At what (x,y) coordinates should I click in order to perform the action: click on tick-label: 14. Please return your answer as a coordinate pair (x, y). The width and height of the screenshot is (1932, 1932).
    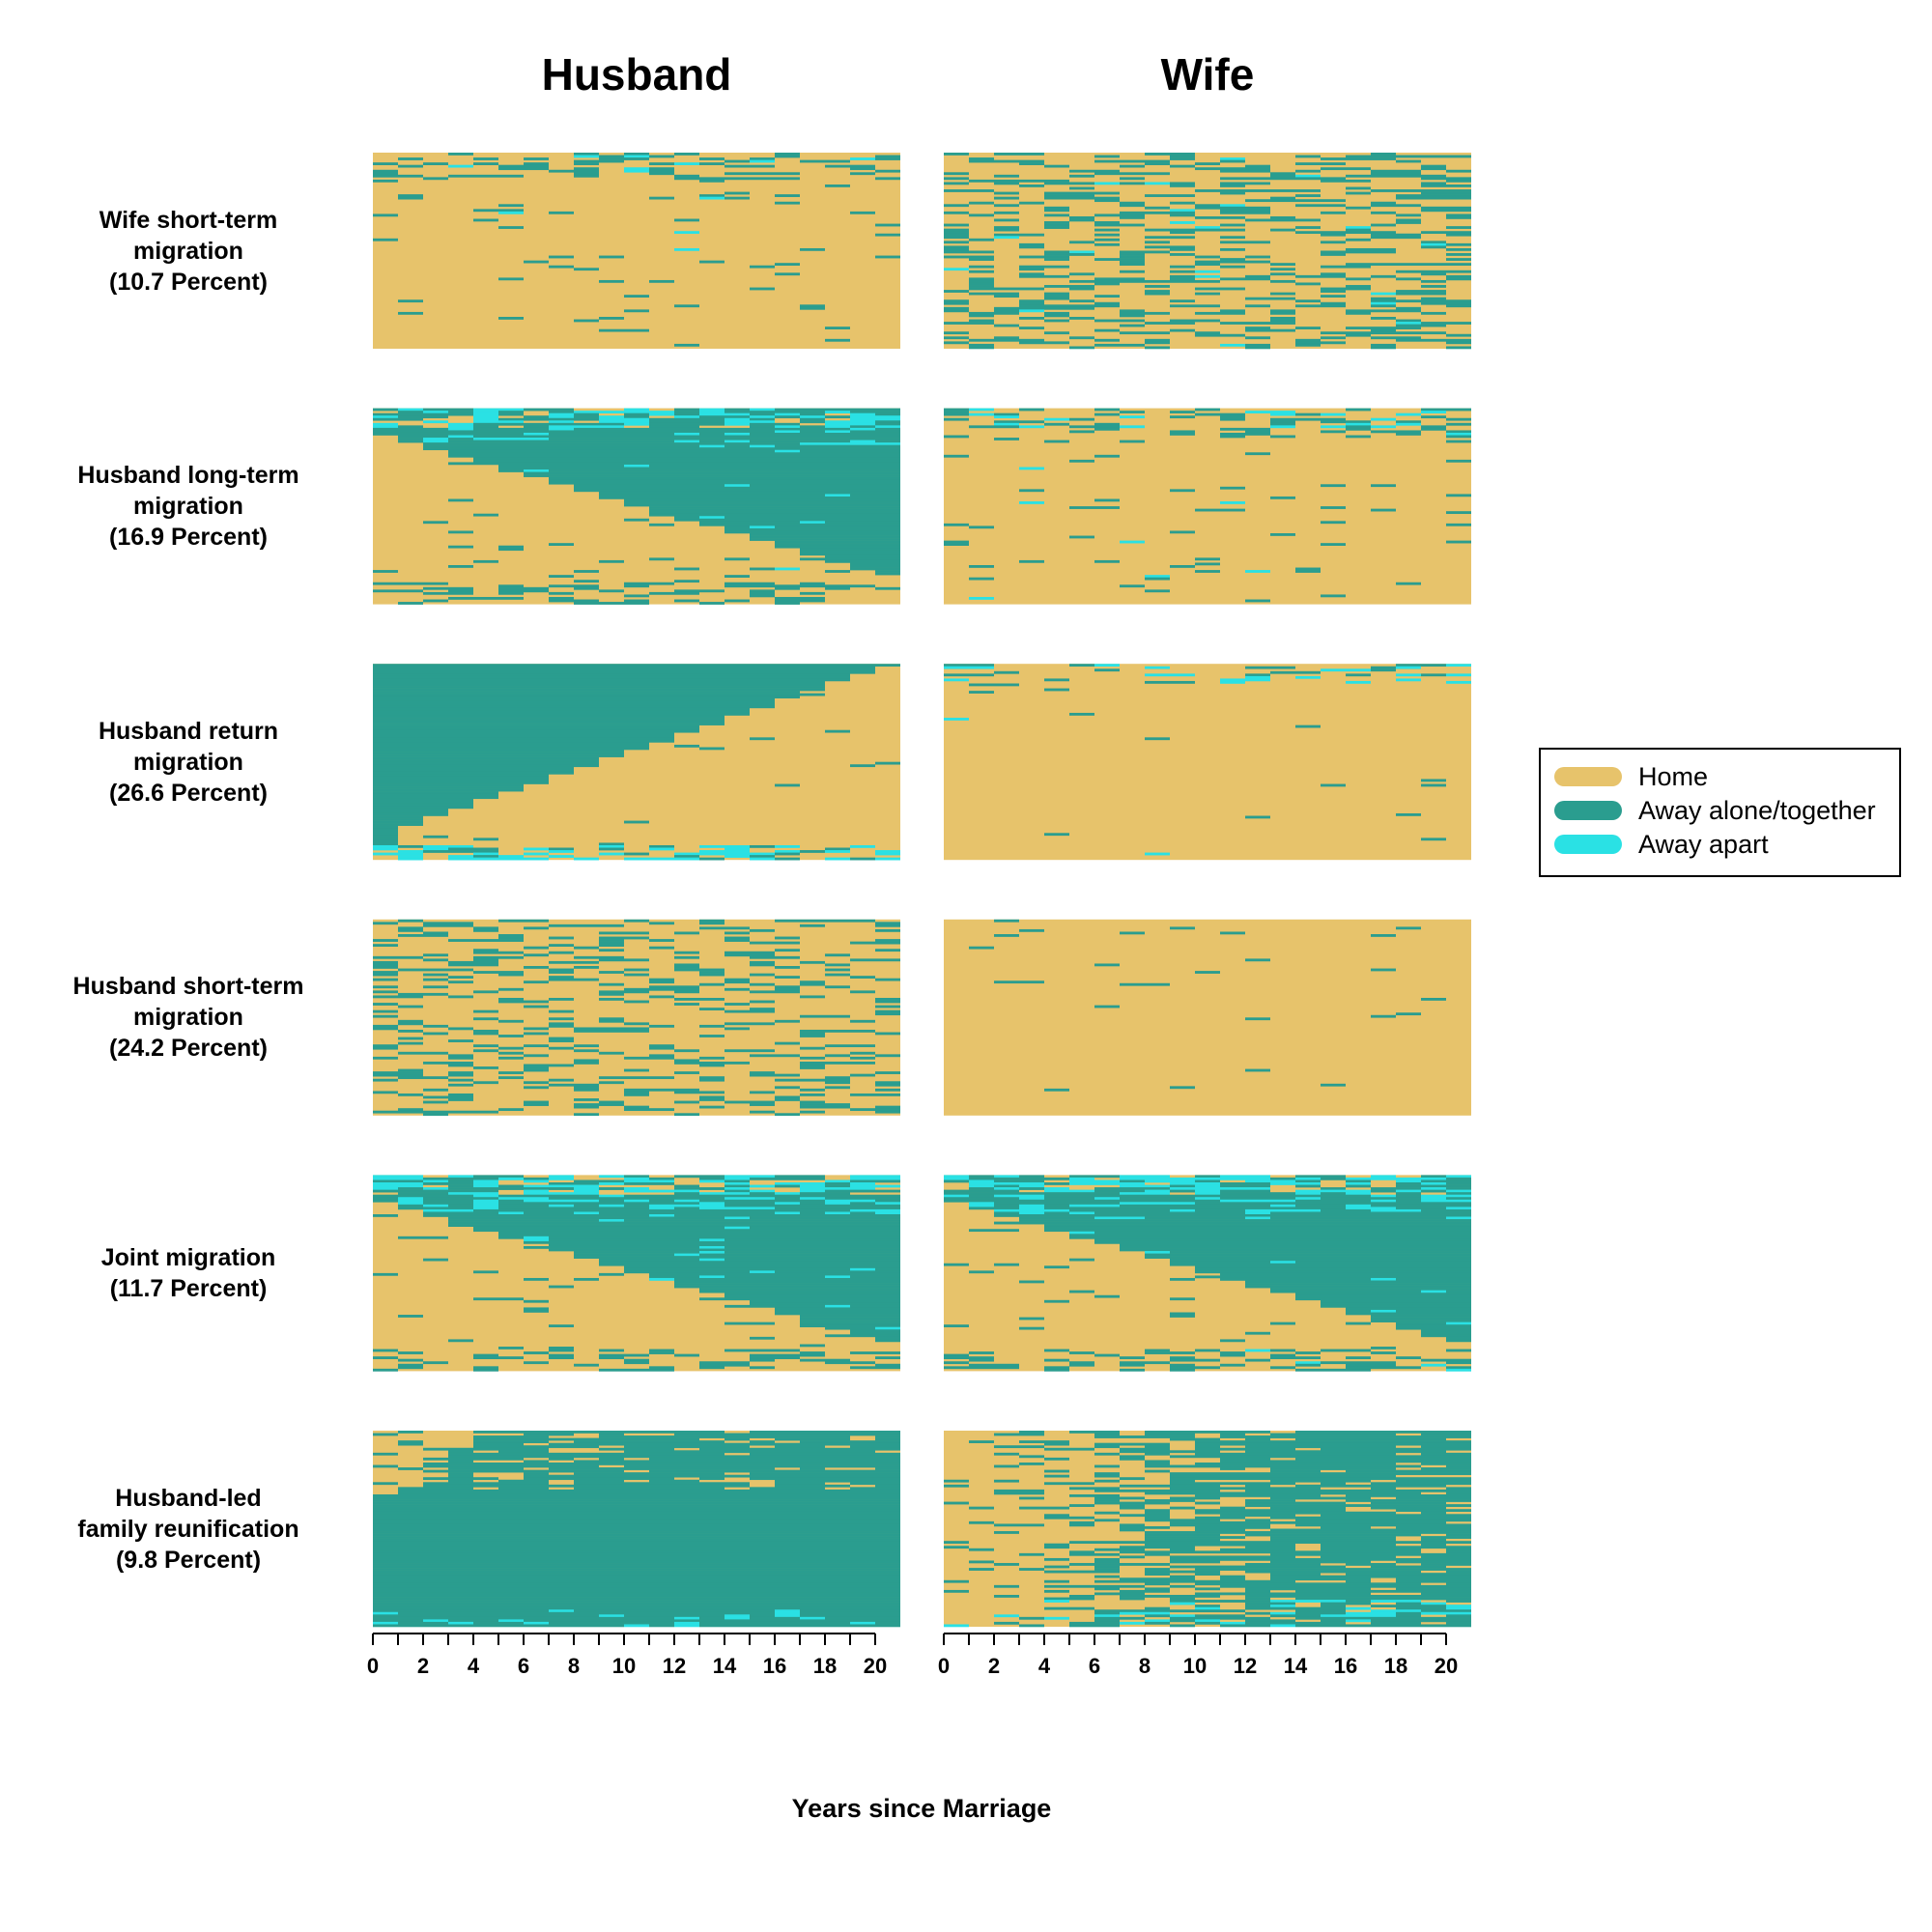
    Looking at the image, I should click on (725, 1666).